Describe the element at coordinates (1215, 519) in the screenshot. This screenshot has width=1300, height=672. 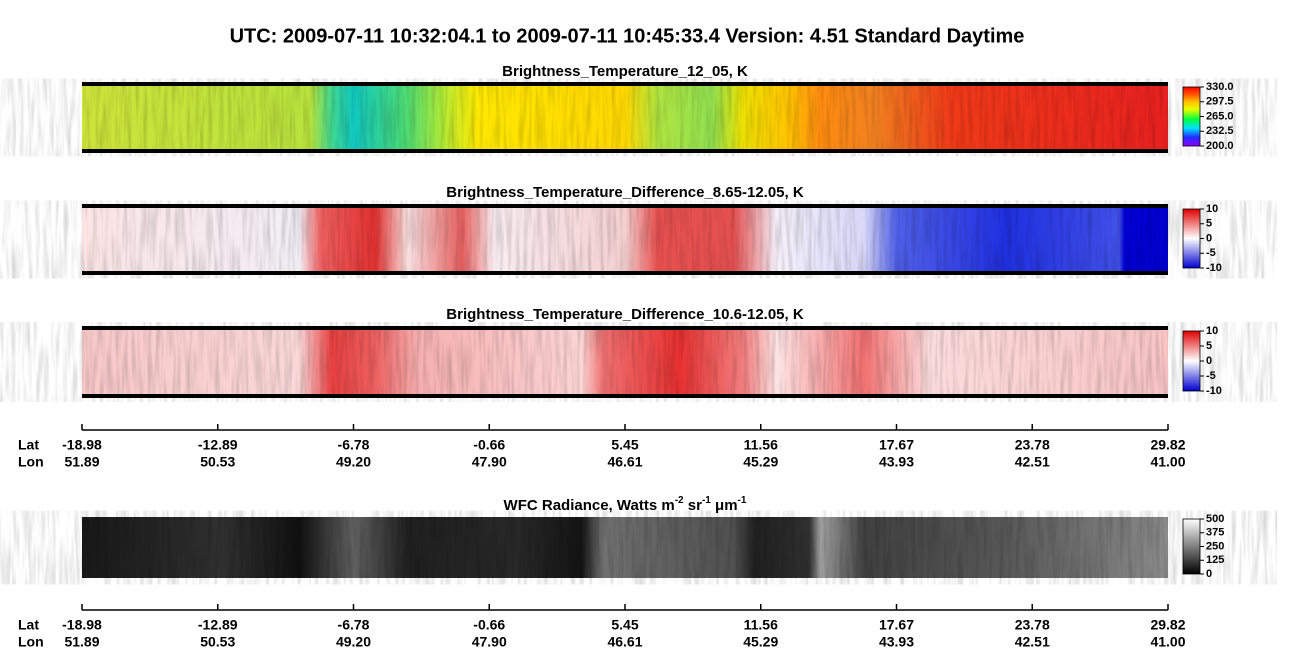
I see `colorbar-tick-label: 500` at that location.